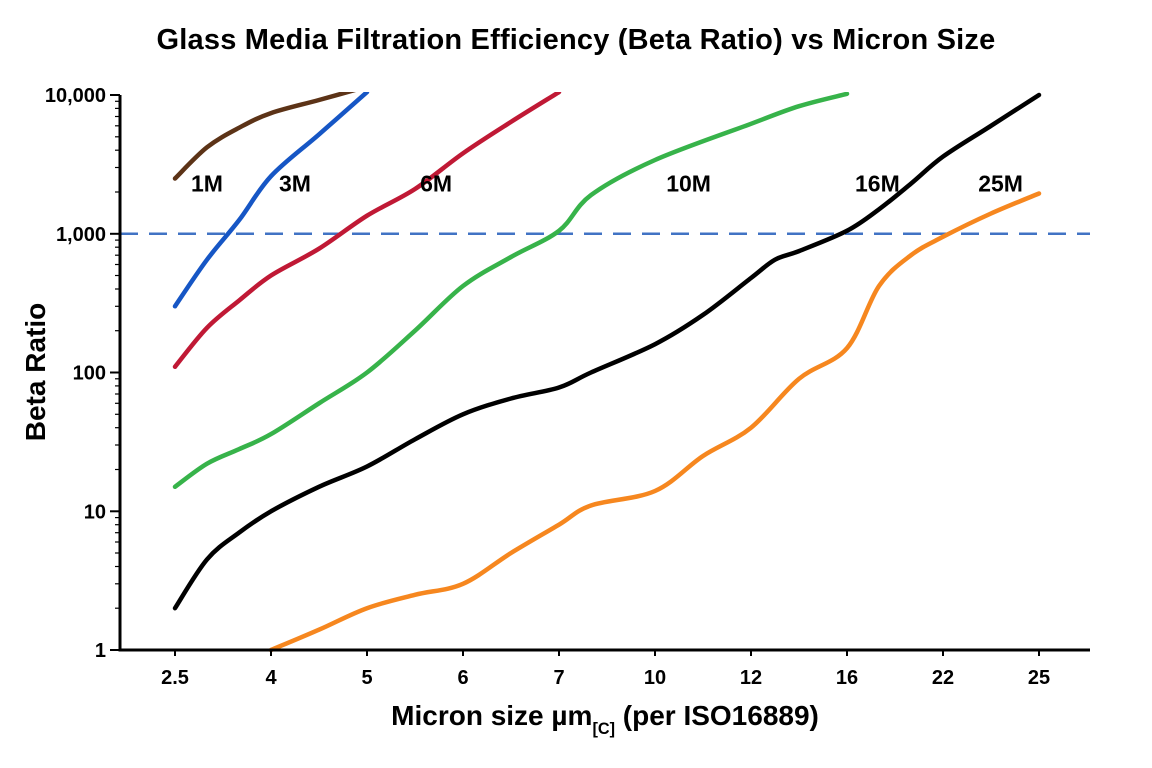 This screenshot has height=768, width=1152. I want to click on y-tick-label: 100, so click(89, 374).